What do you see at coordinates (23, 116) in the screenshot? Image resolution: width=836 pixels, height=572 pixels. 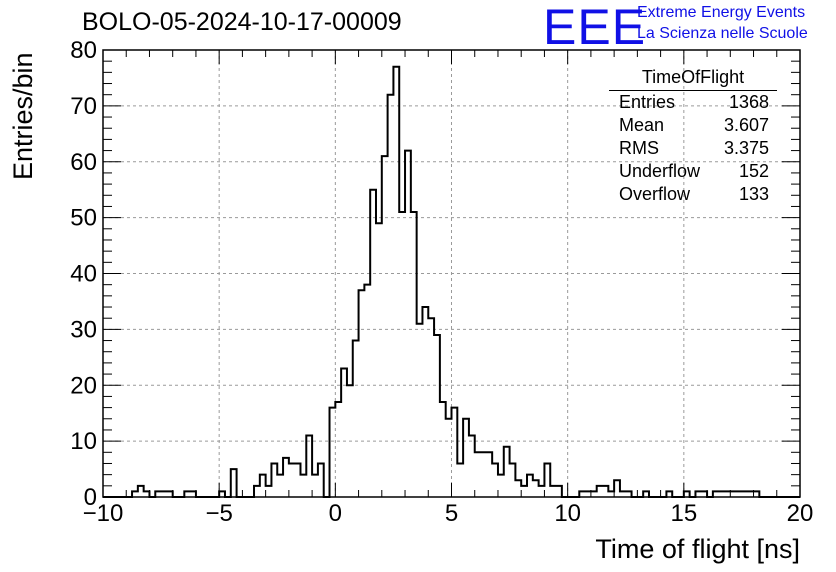 I see `y-axis-label: Entries/bin` at bounding box center [23, 116].